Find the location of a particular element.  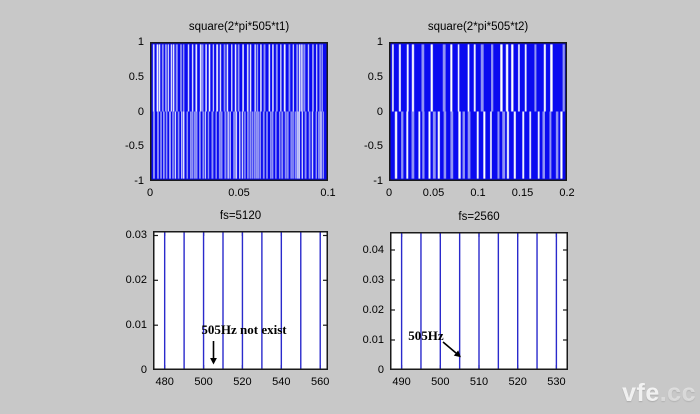

axes-fft2 is located at coordinates (479, 301).